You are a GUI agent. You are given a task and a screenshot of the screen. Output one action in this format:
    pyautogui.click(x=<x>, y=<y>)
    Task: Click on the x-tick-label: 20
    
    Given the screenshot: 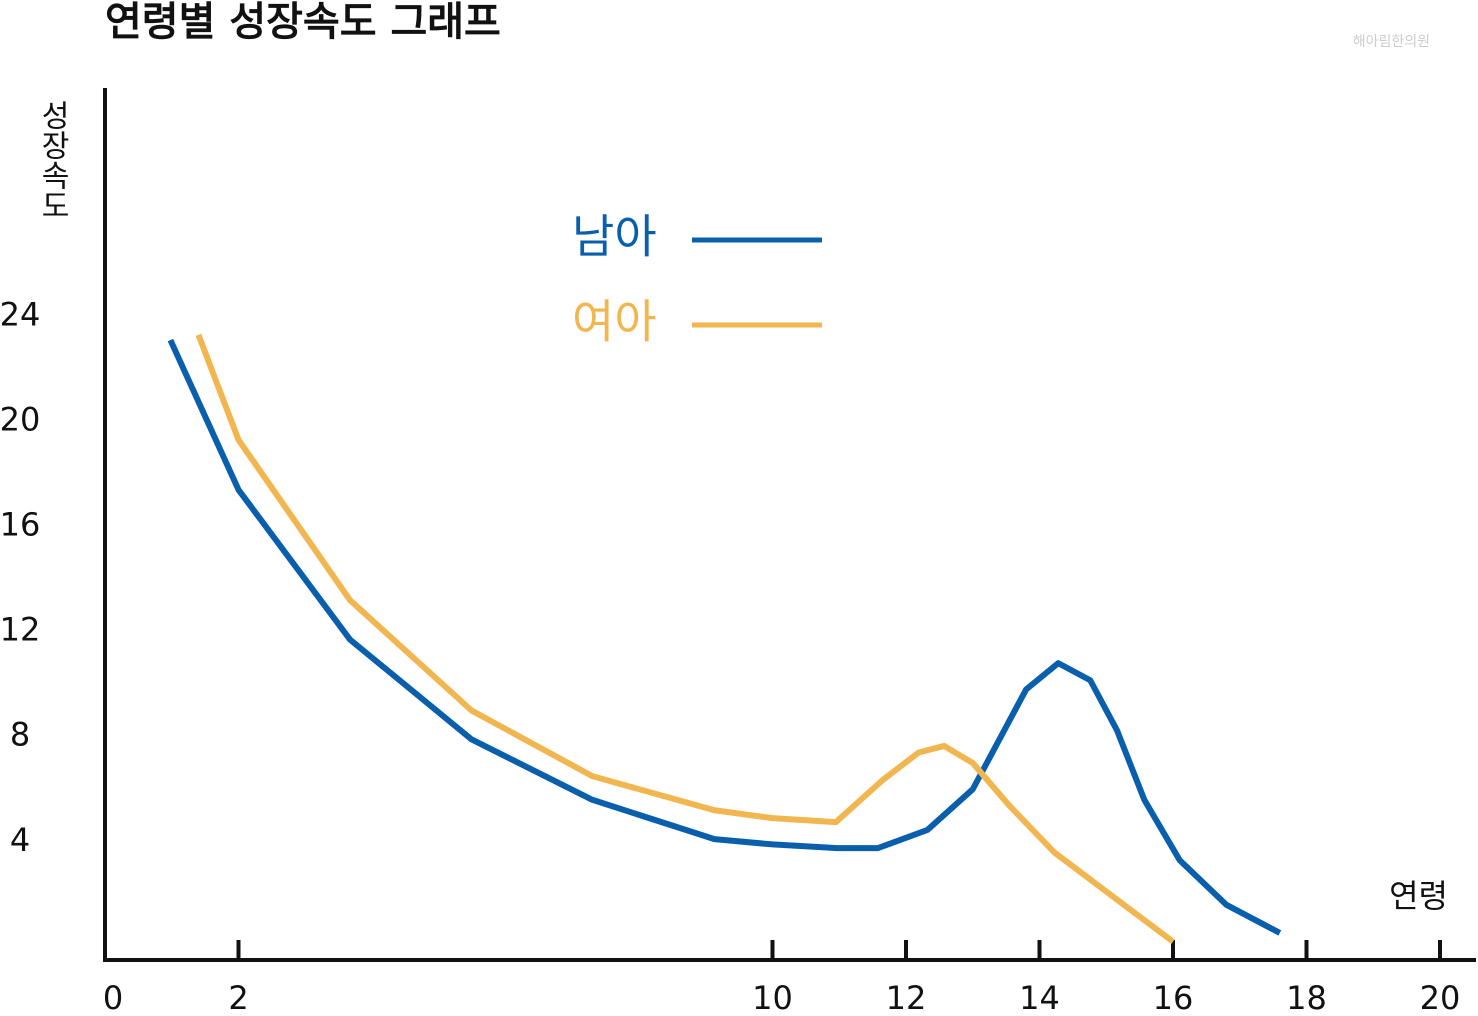 What is the action you would take?
    pyautogui.click(x=1440, y=997)
    